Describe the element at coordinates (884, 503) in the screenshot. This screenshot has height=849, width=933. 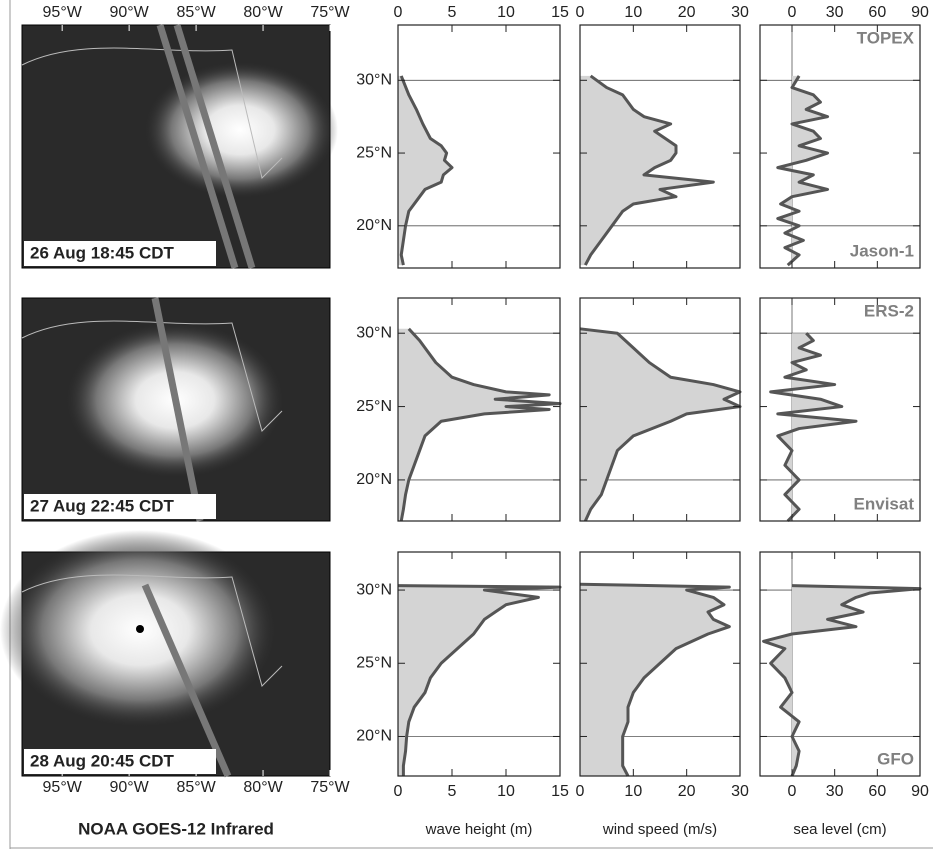
I see `satellite-label: Envisat` at that location.